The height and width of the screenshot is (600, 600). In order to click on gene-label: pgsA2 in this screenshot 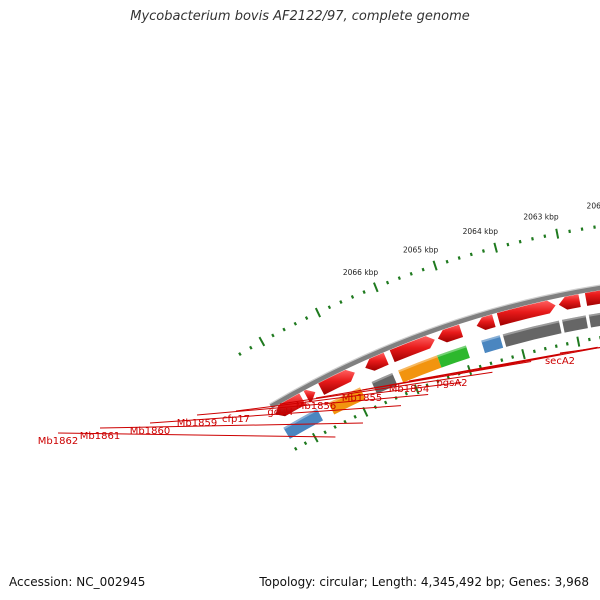, I will do `click(451, 383)`.